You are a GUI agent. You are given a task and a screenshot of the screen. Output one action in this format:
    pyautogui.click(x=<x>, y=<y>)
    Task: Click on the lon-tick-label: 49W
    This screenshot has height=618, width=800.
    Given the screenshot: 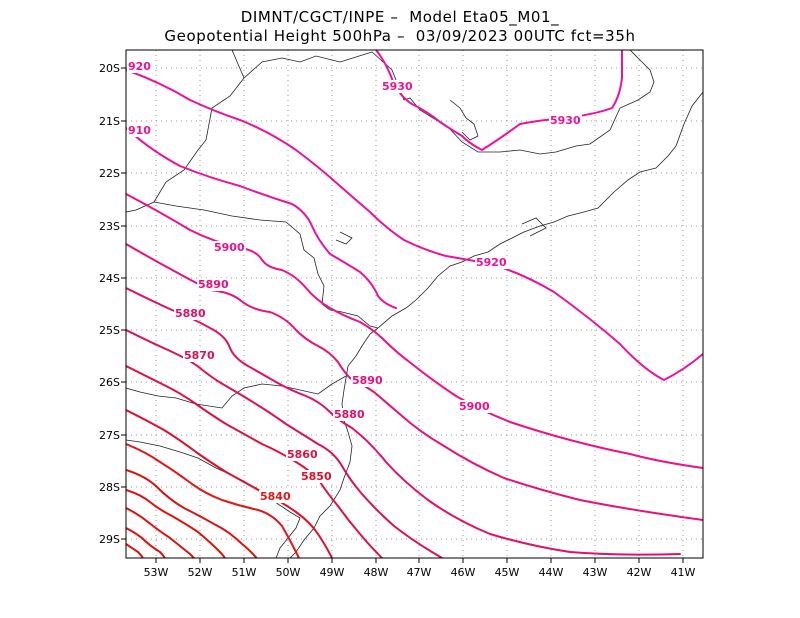 What is the action you would take?
    pyautogui.click(x=332, y=572)
    